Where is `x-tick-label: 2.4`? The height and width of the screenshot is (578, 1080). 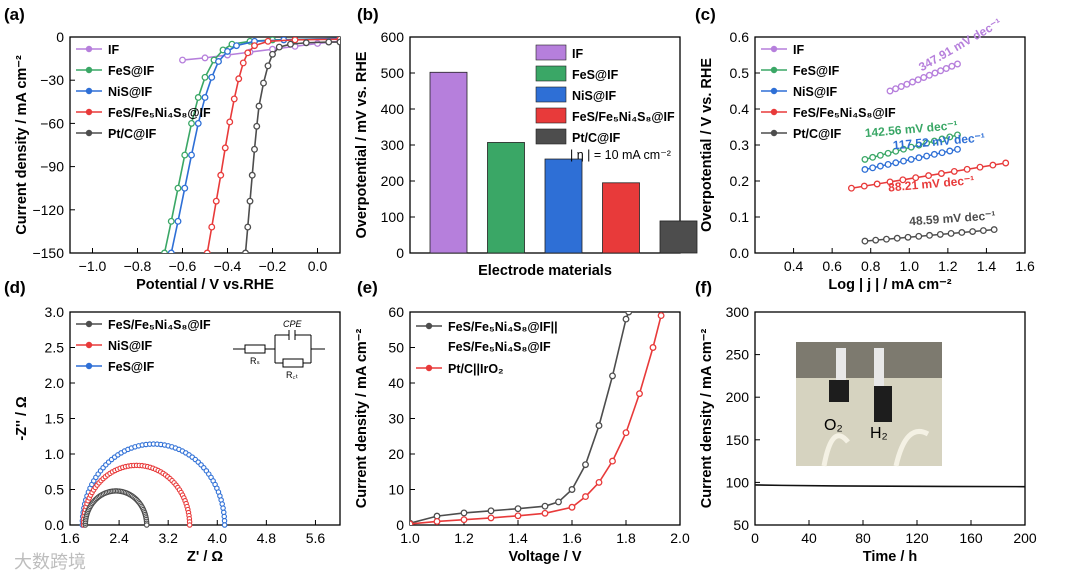 x-tick-label: 2.4 is located at coordinates (119, 538).